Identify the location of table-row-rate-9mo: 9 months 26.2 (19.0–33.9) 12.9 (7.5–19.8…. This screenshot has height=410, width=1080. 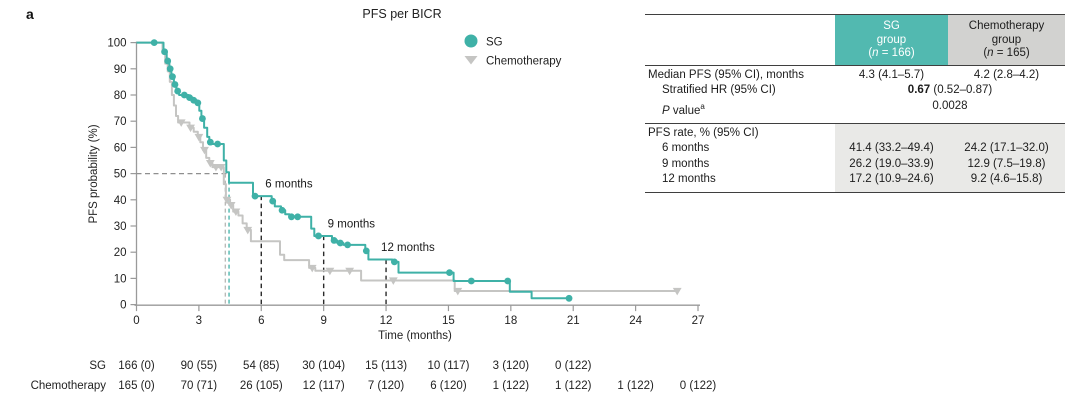
(855, 165).